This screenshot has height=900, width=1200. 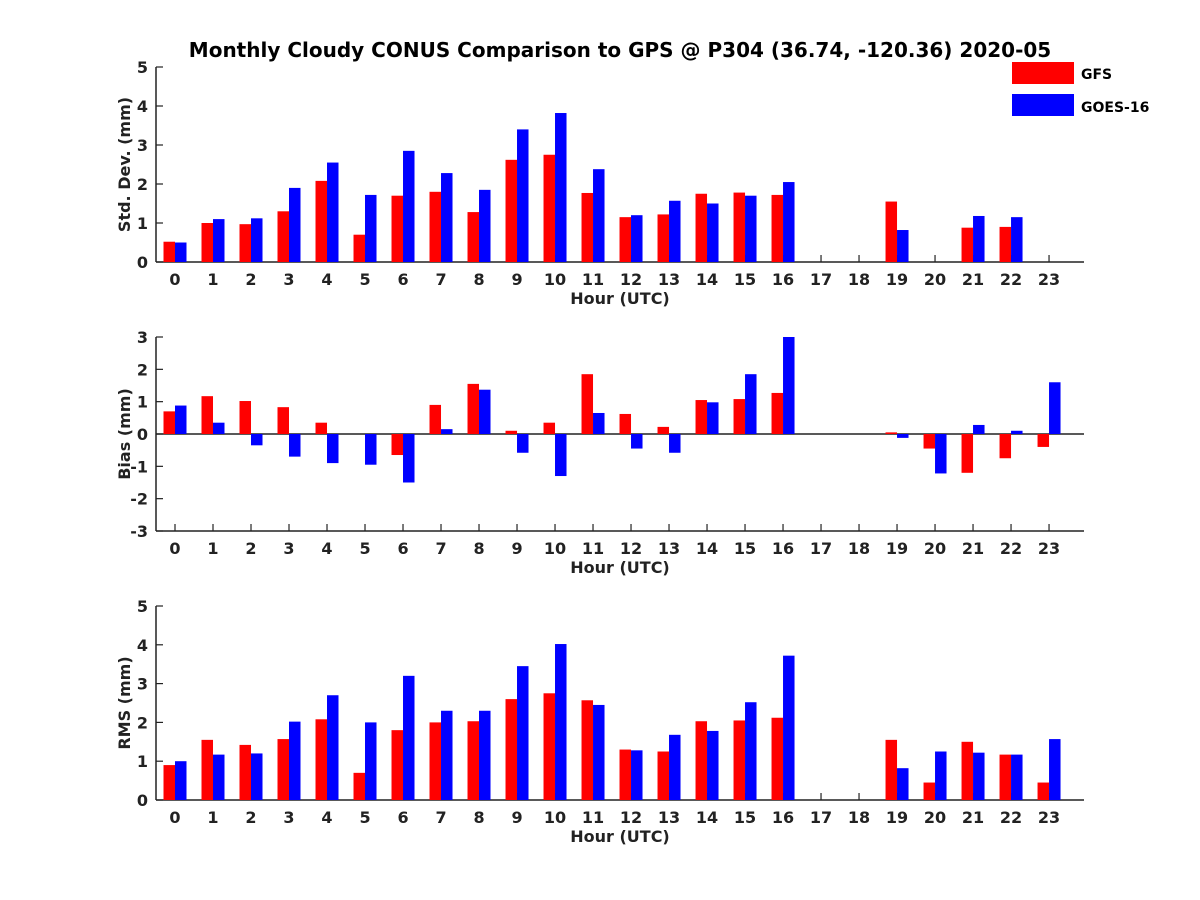 What do you see at coordinates (142, 684) in the screenshot?
I see `y-tick-label: 3` at bounding box center [142, 684].